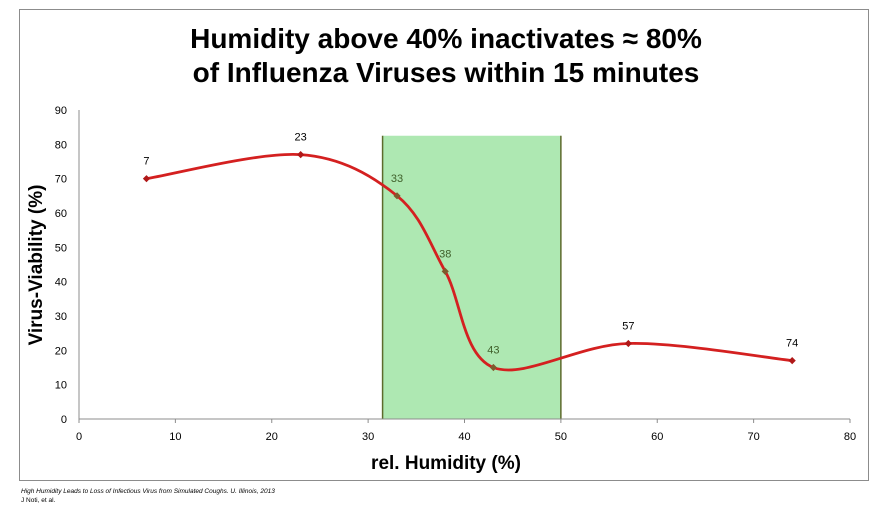  What do you see at coordinates (61, 386) in the screenshot?
I see `y-tick-label: 10` at bounding box center [61, 386].